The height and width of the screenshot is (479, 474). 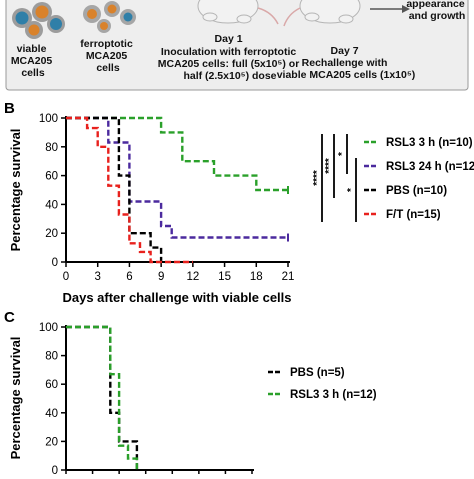 What do you see at coordinates (436, 11) in the screenshot?
I see `scheme-label-outcome: appearance and growth` at bounding box center [436, 11].